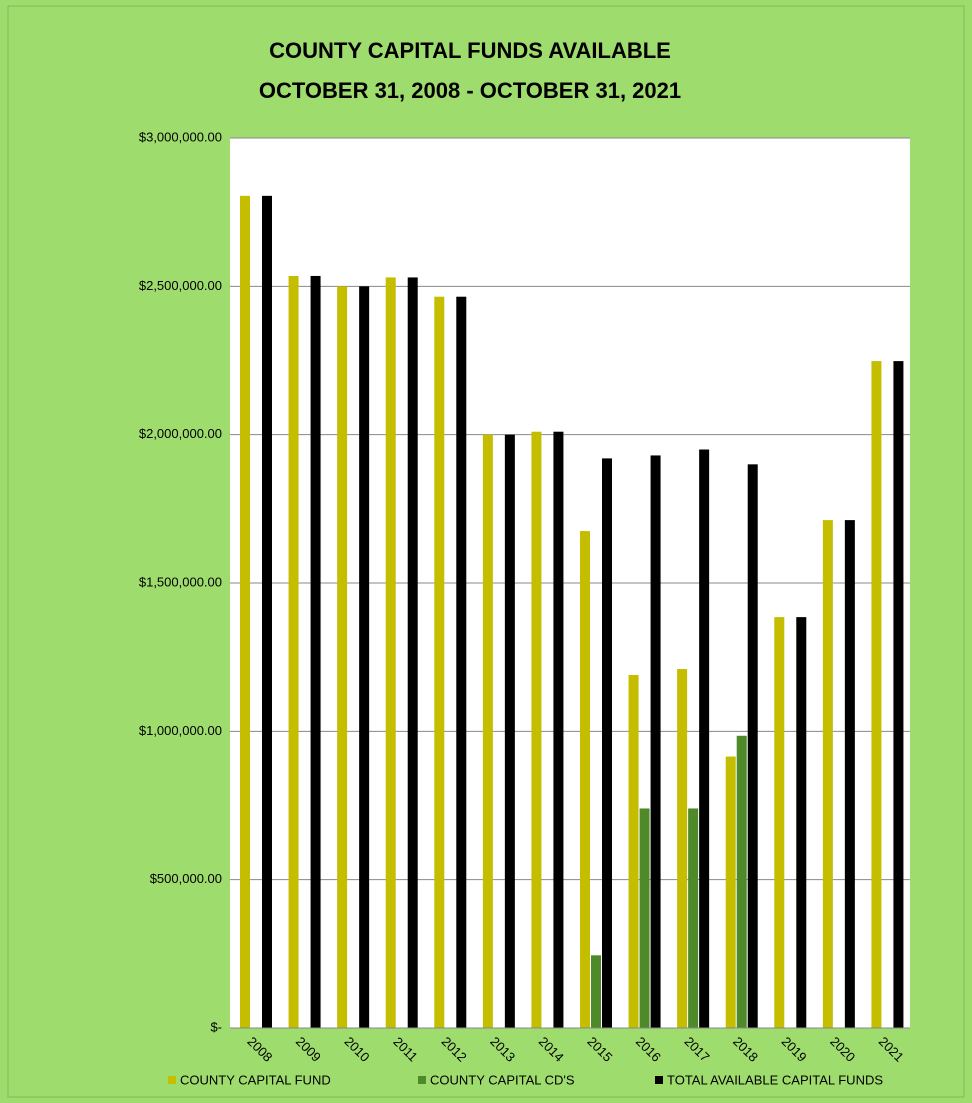 The image size is (972, 1103). What do you see at coordinates (775, 1079) in the screenshot?
I see `legend-label: TOTAL AVAILABLE CAPITAL FUNDS` at bounding box center [775, 1079].